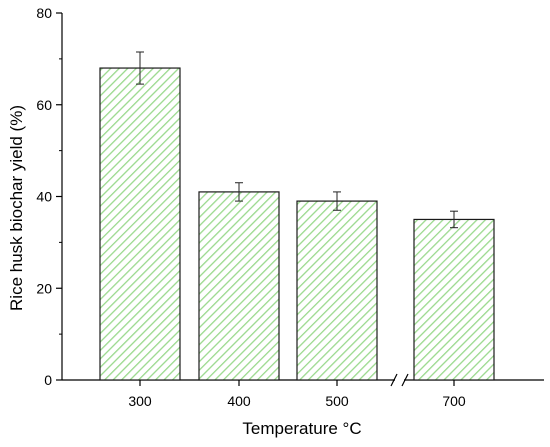  I want to click on y-tick-label: 20, so click(44, 288).